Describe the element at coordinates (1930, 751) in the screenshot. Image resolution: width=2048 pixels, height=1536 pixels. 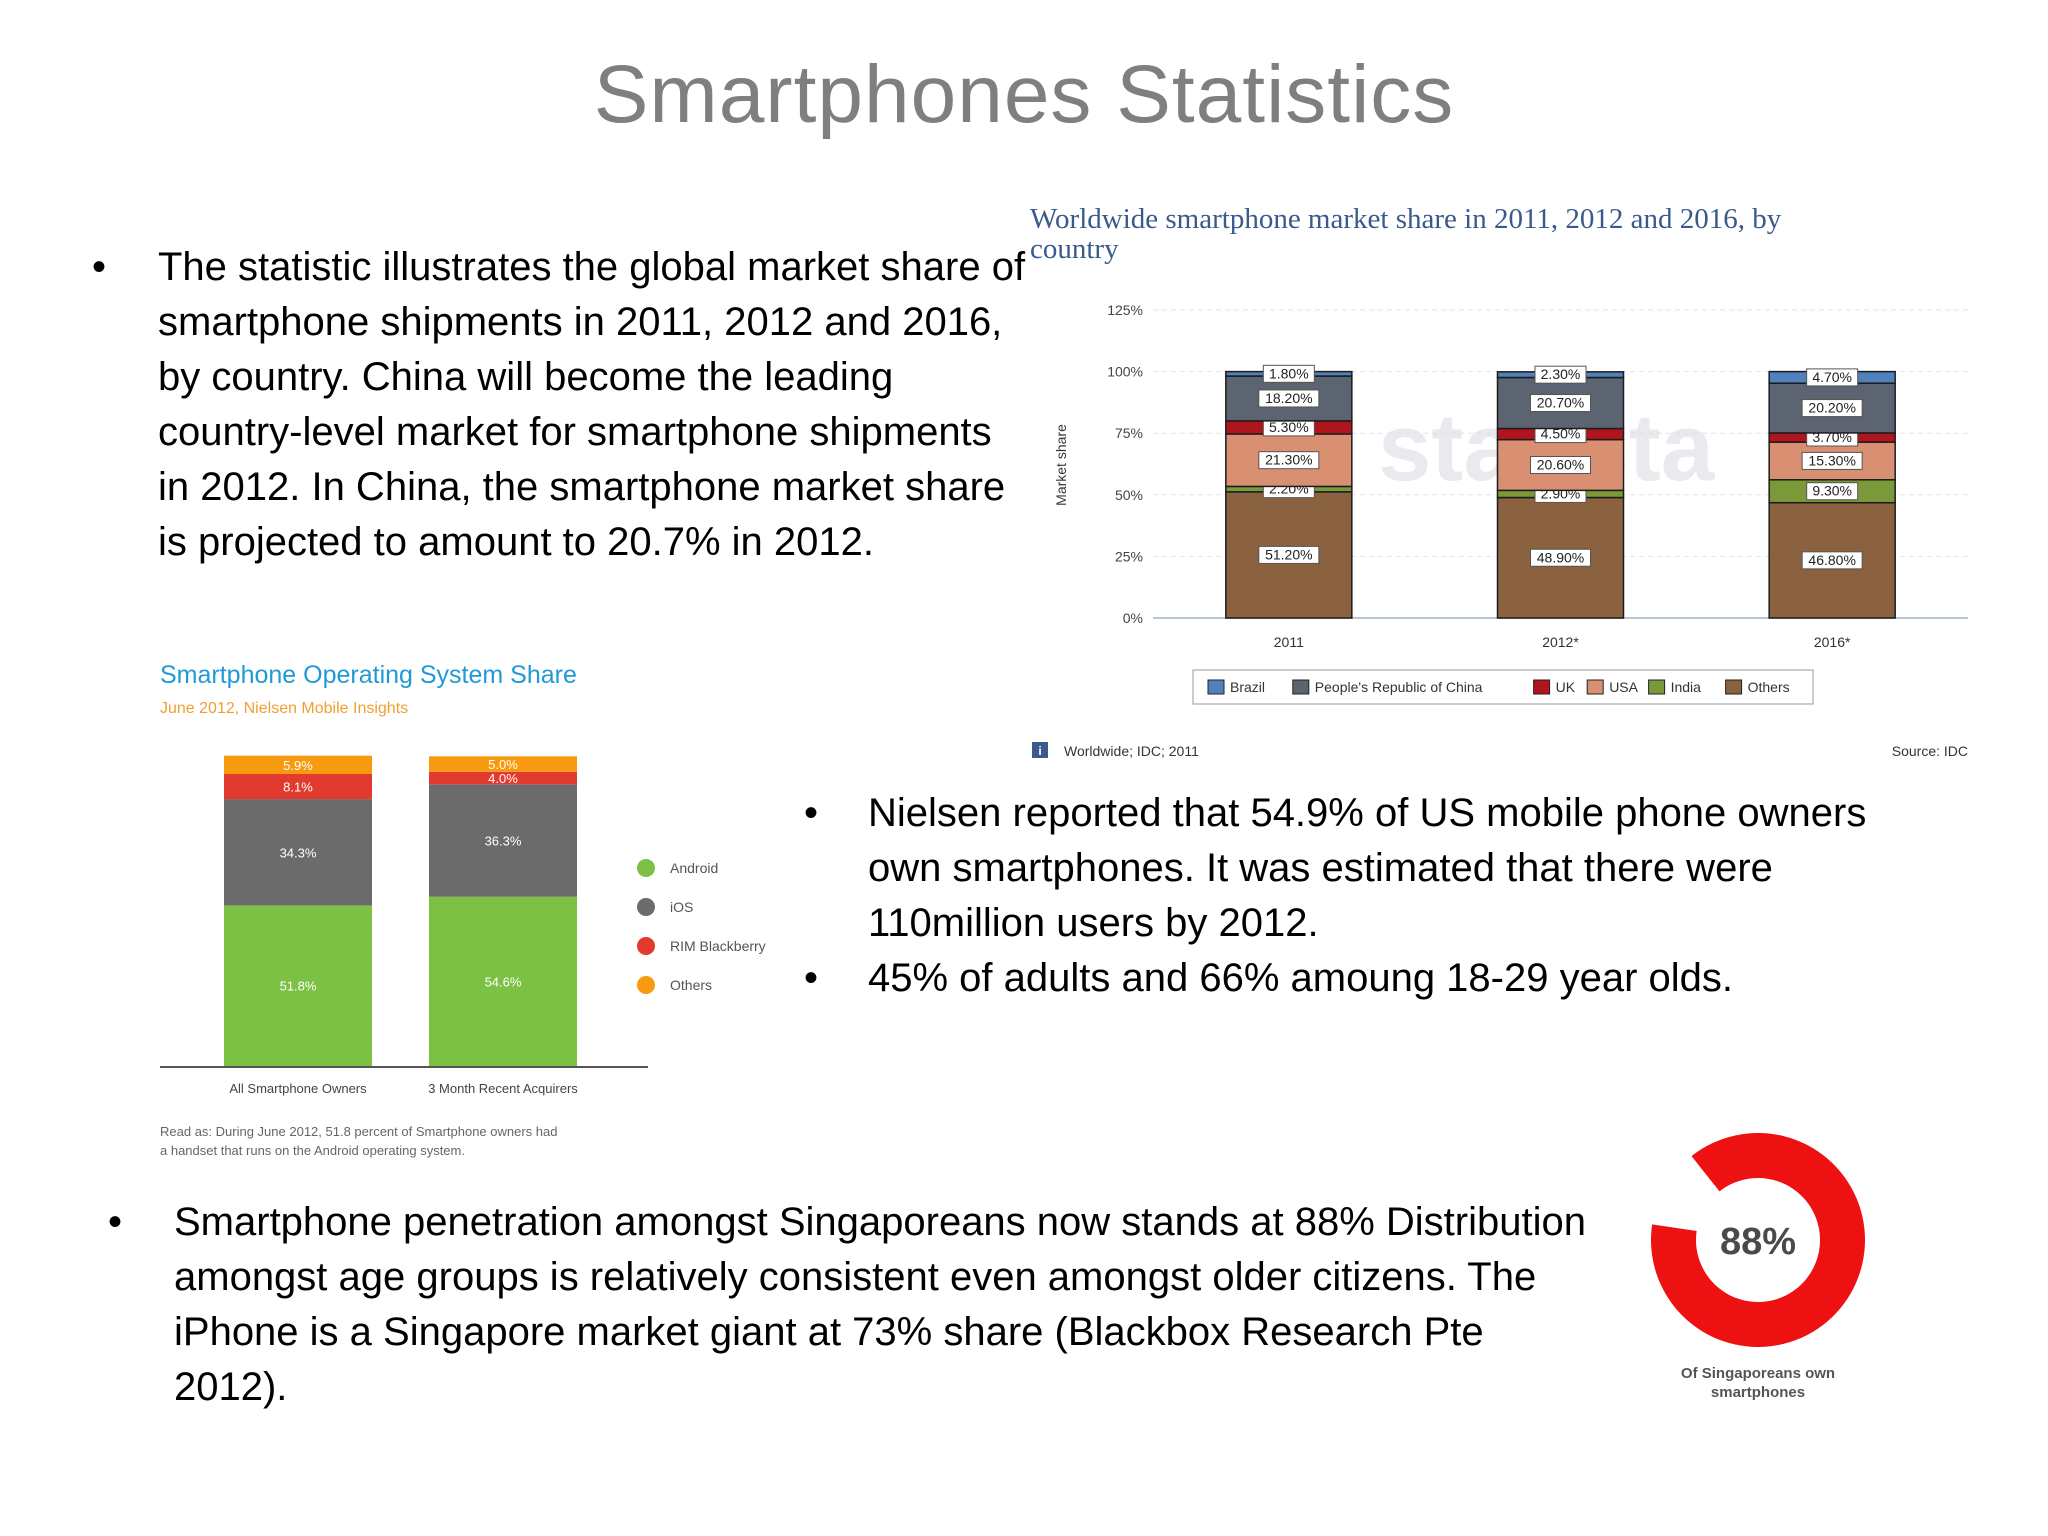
I see `footer-source: Source: IDC` at that location.